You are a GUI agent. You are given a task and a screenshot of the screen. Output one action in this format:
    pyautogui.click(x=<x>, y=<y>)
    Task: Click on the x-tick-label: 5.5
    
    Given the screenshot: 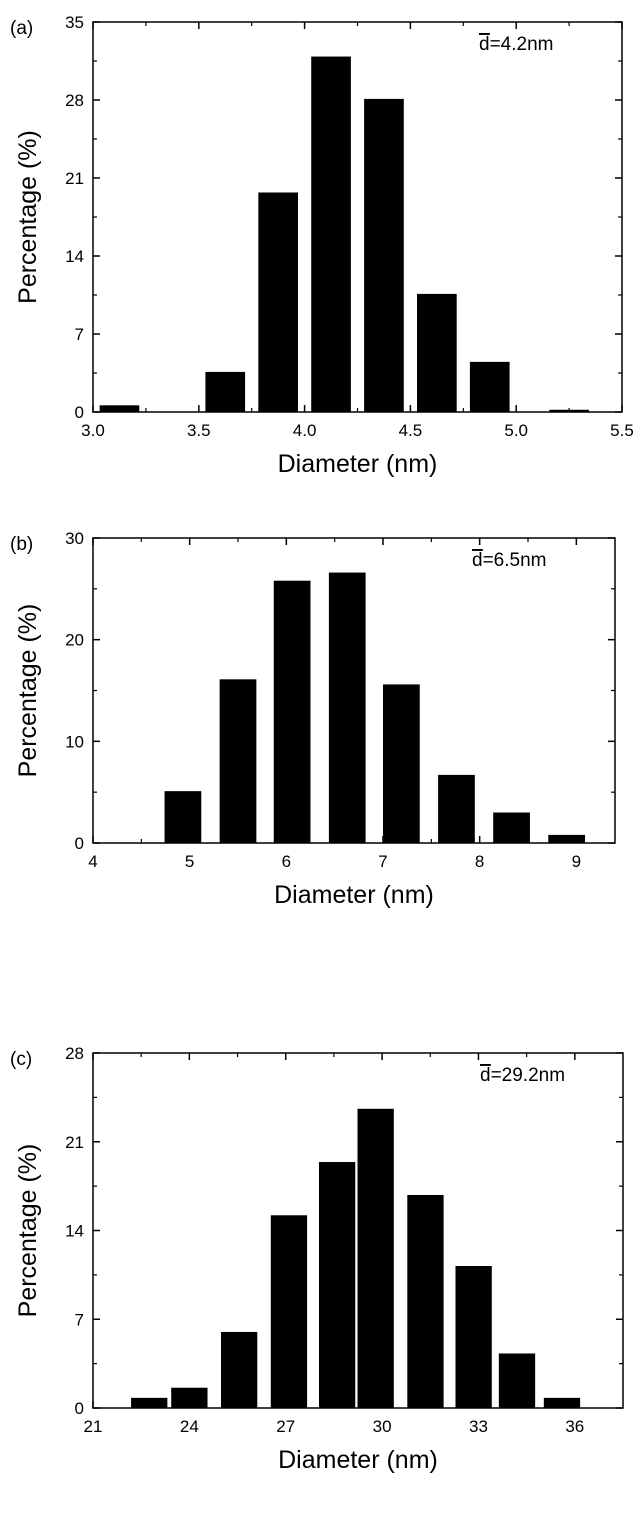 What is the action you would take?
    pyautogui.click(x=622, y=430)
    